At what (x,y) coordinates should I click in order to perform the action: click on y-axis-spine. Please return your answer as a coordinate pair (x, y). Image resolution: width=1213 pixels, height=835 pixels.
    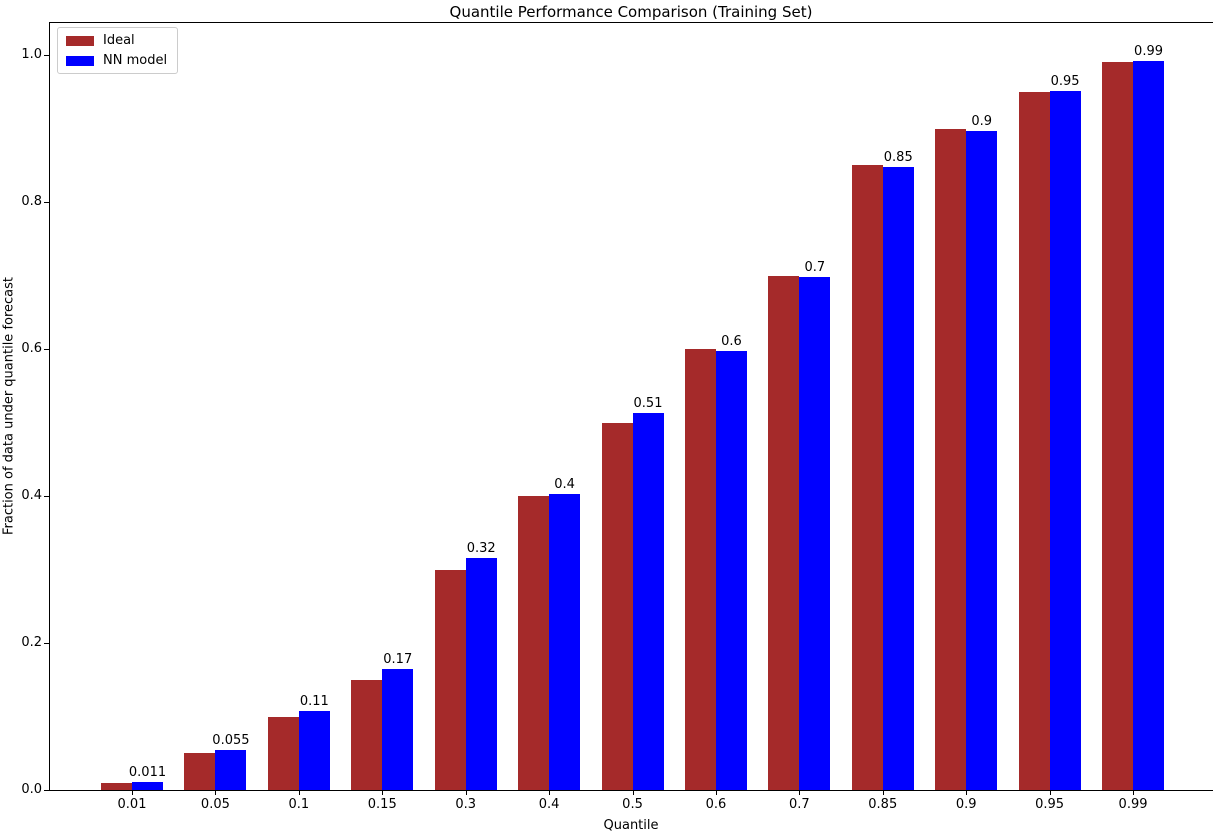
    Looking at the image, I should click on (49, 406).